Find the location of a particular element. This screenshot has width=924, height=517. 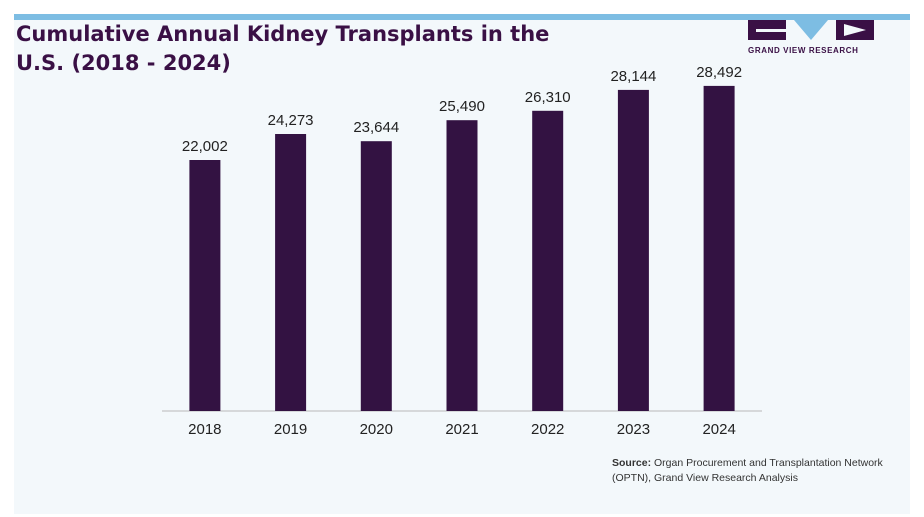

logo-mark is located at coordinates (813, 30).